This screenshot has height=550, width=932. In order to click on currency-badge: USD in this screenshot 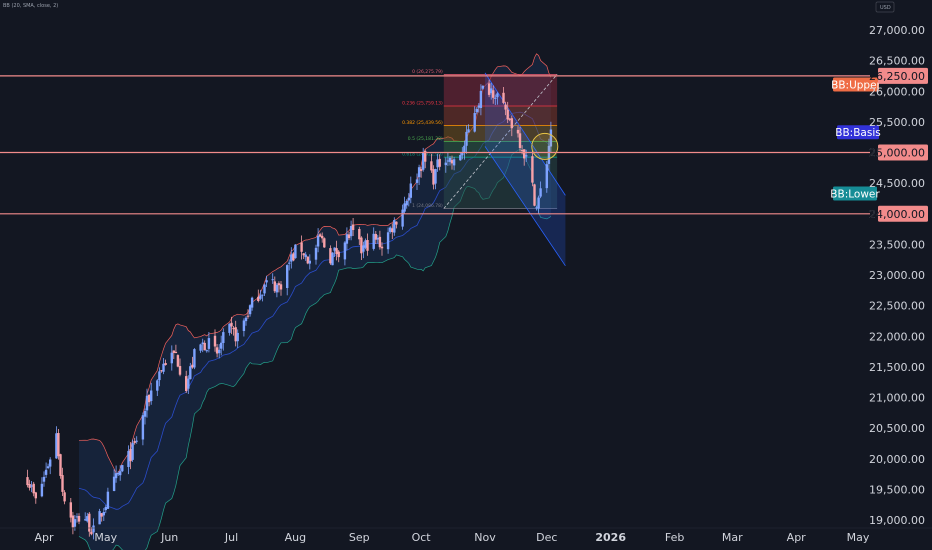, I will do `click(885, 7)`.